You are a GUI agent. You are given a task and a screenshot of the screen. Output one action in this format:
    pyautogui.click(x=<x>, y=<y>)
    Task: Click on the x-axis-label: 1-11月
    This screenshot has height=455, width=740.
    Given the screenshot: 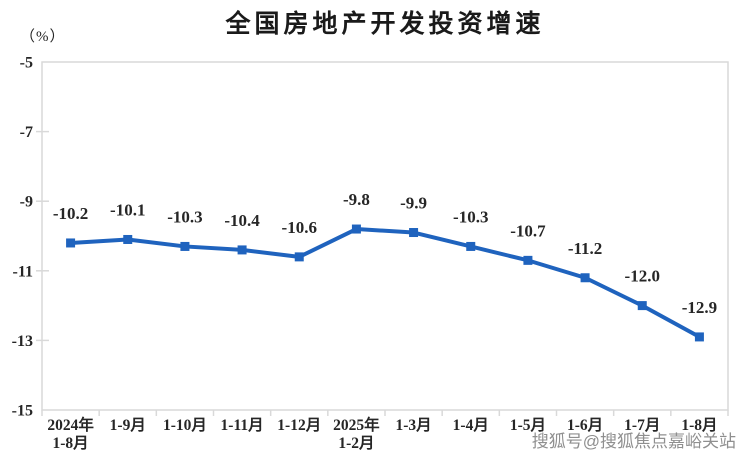 What is the action you would take?
    pyautogui.click(x=242, y=425)
    